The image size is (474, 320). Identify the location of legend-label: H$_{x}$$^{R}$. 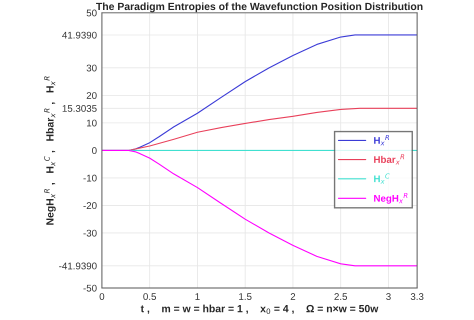
(382, 140).